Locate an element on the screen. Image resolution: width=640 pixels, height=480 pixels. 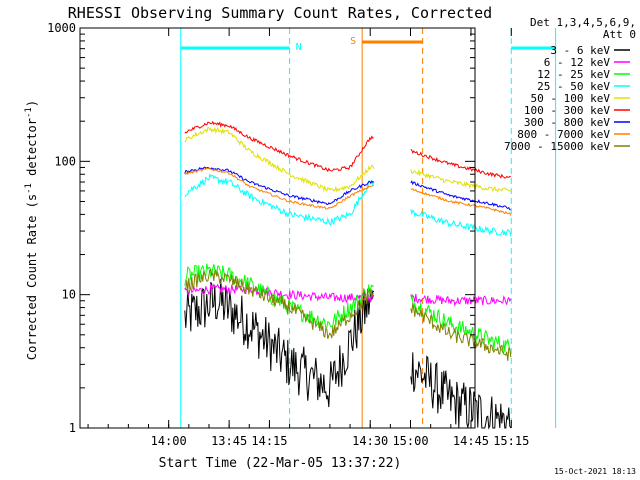
y-axis-label-sup-1: -1 is located at coordinates (29, 188).